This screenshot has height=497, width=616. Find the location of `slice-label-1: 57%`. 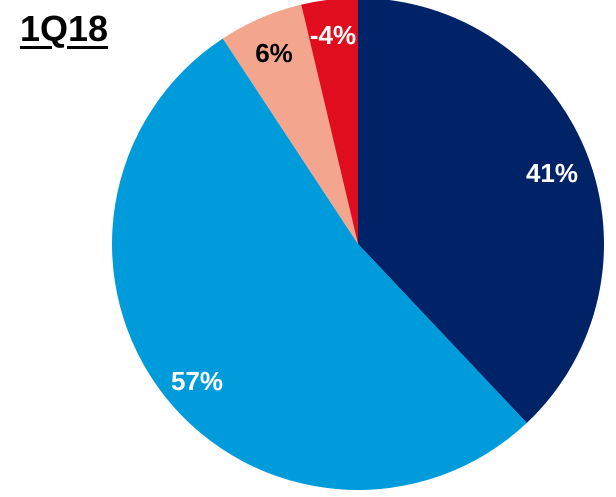

slice-label-1: 57% is located at coordinates (197, 381).